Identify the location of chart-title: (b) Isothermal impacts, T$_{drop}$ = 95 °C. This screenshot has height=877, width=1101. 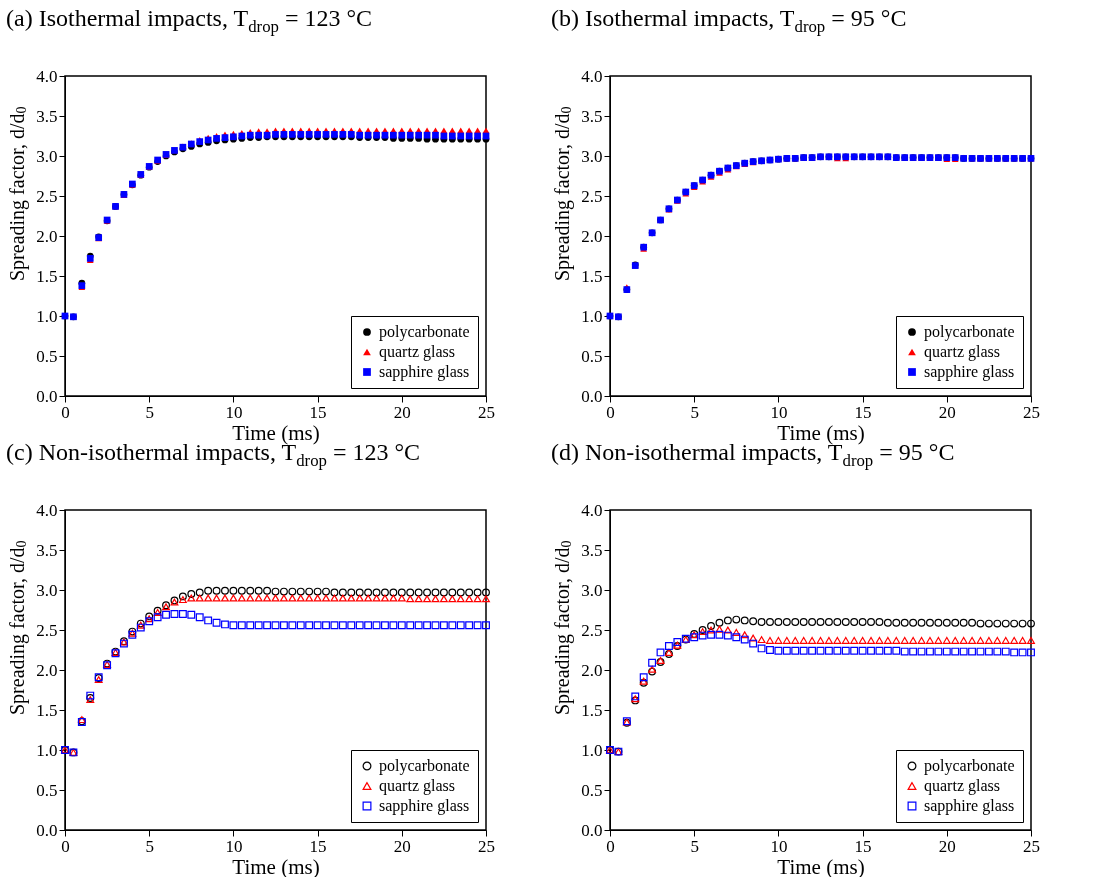
(729, 20).